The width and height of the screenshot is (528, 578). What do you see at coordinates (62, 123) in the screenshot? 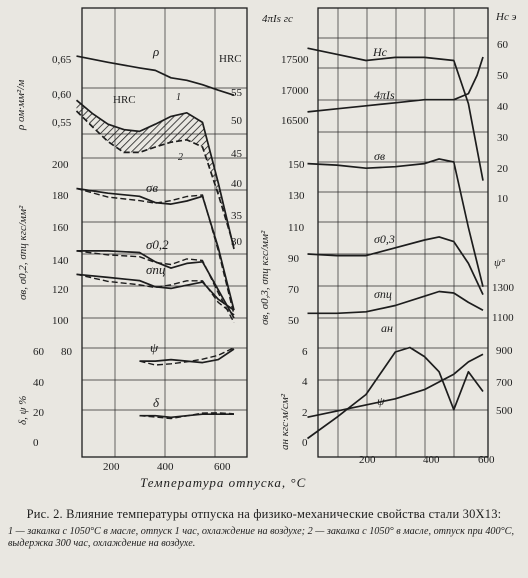
I see `rho-tick-label: 0,55` at bounding box center [62, 123].